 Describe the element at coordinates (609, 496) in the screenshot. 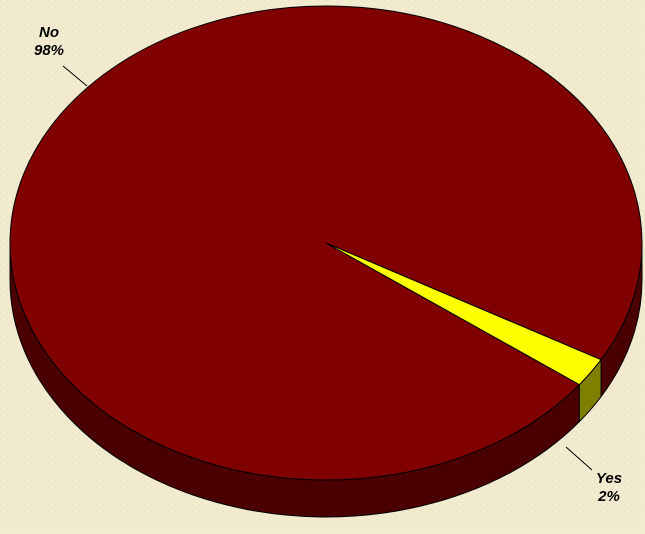

I see `label-yes-value: 2%` at that location.